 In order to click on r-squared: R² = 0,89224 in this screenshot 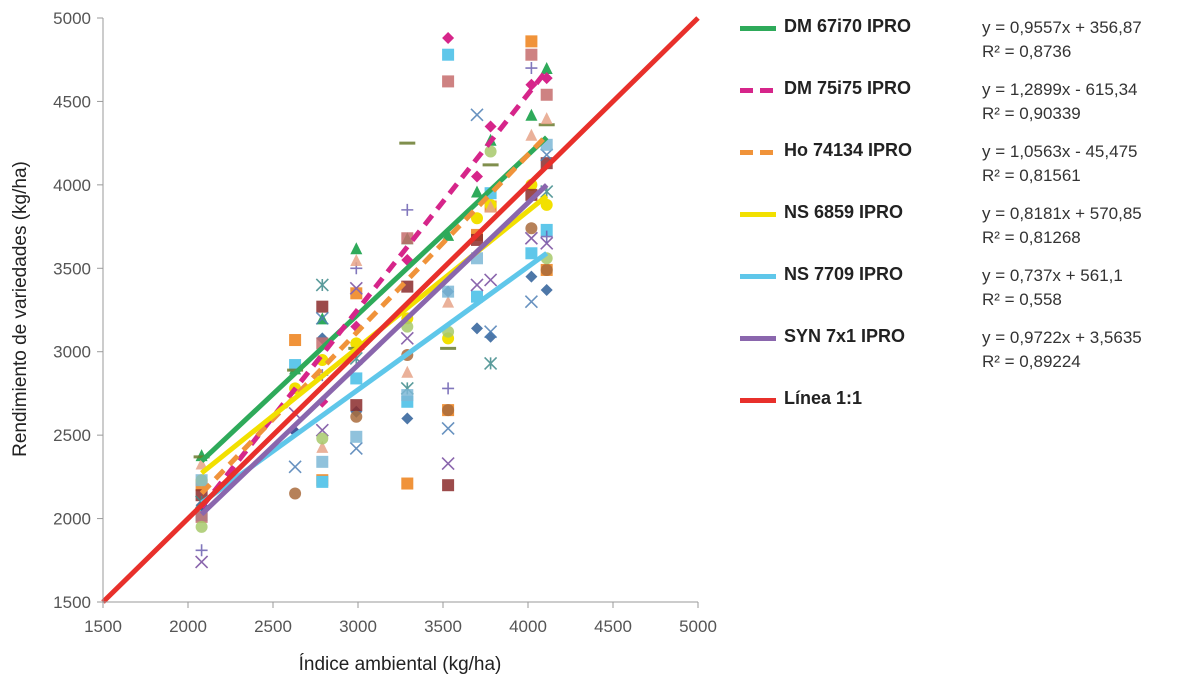, I will do `click(1031, 361)`.